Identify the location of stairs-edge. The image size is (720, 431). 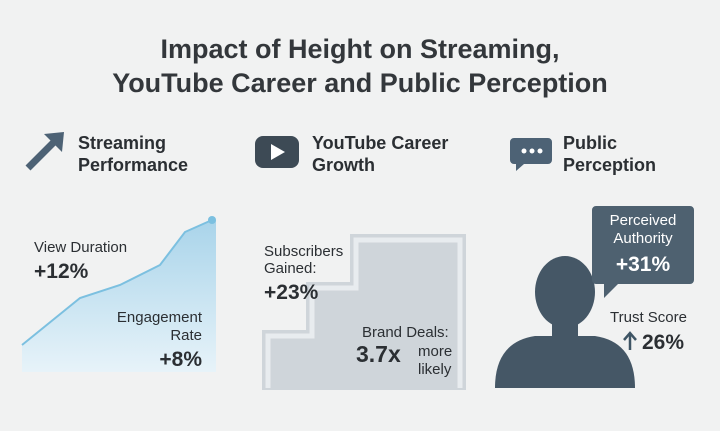
(364, 312).